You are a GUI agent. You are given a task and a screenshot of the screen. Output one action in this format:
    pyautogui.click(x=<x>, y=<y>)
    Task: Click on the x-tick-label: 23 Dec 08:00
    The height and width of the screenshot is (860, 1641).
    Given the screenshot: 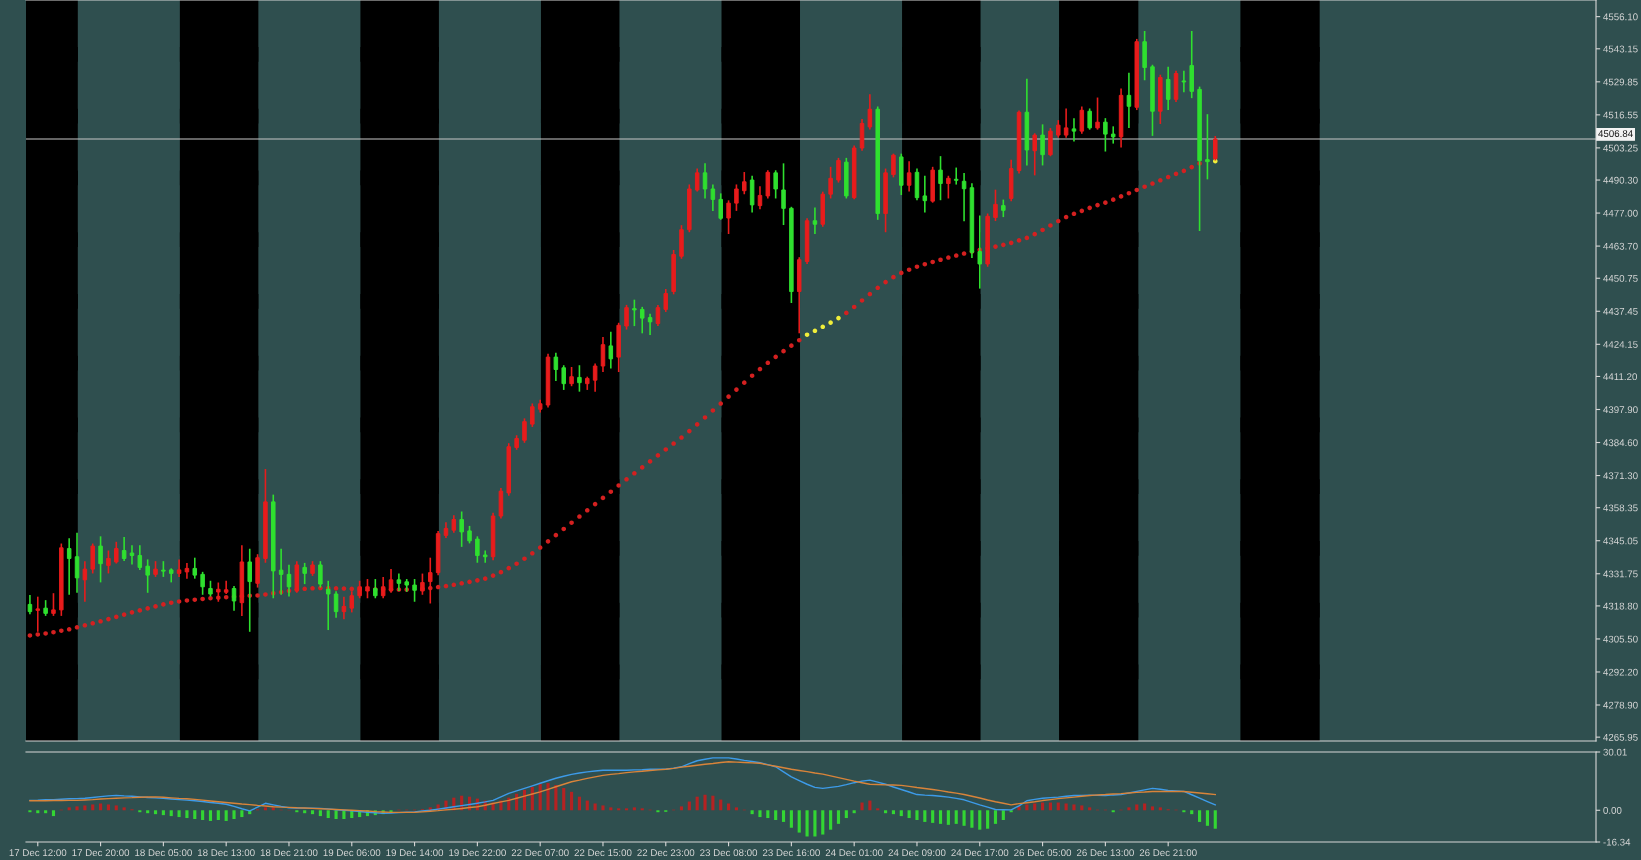 What is the action you would take?
    pyautogui.click(x=729, y=853)
    